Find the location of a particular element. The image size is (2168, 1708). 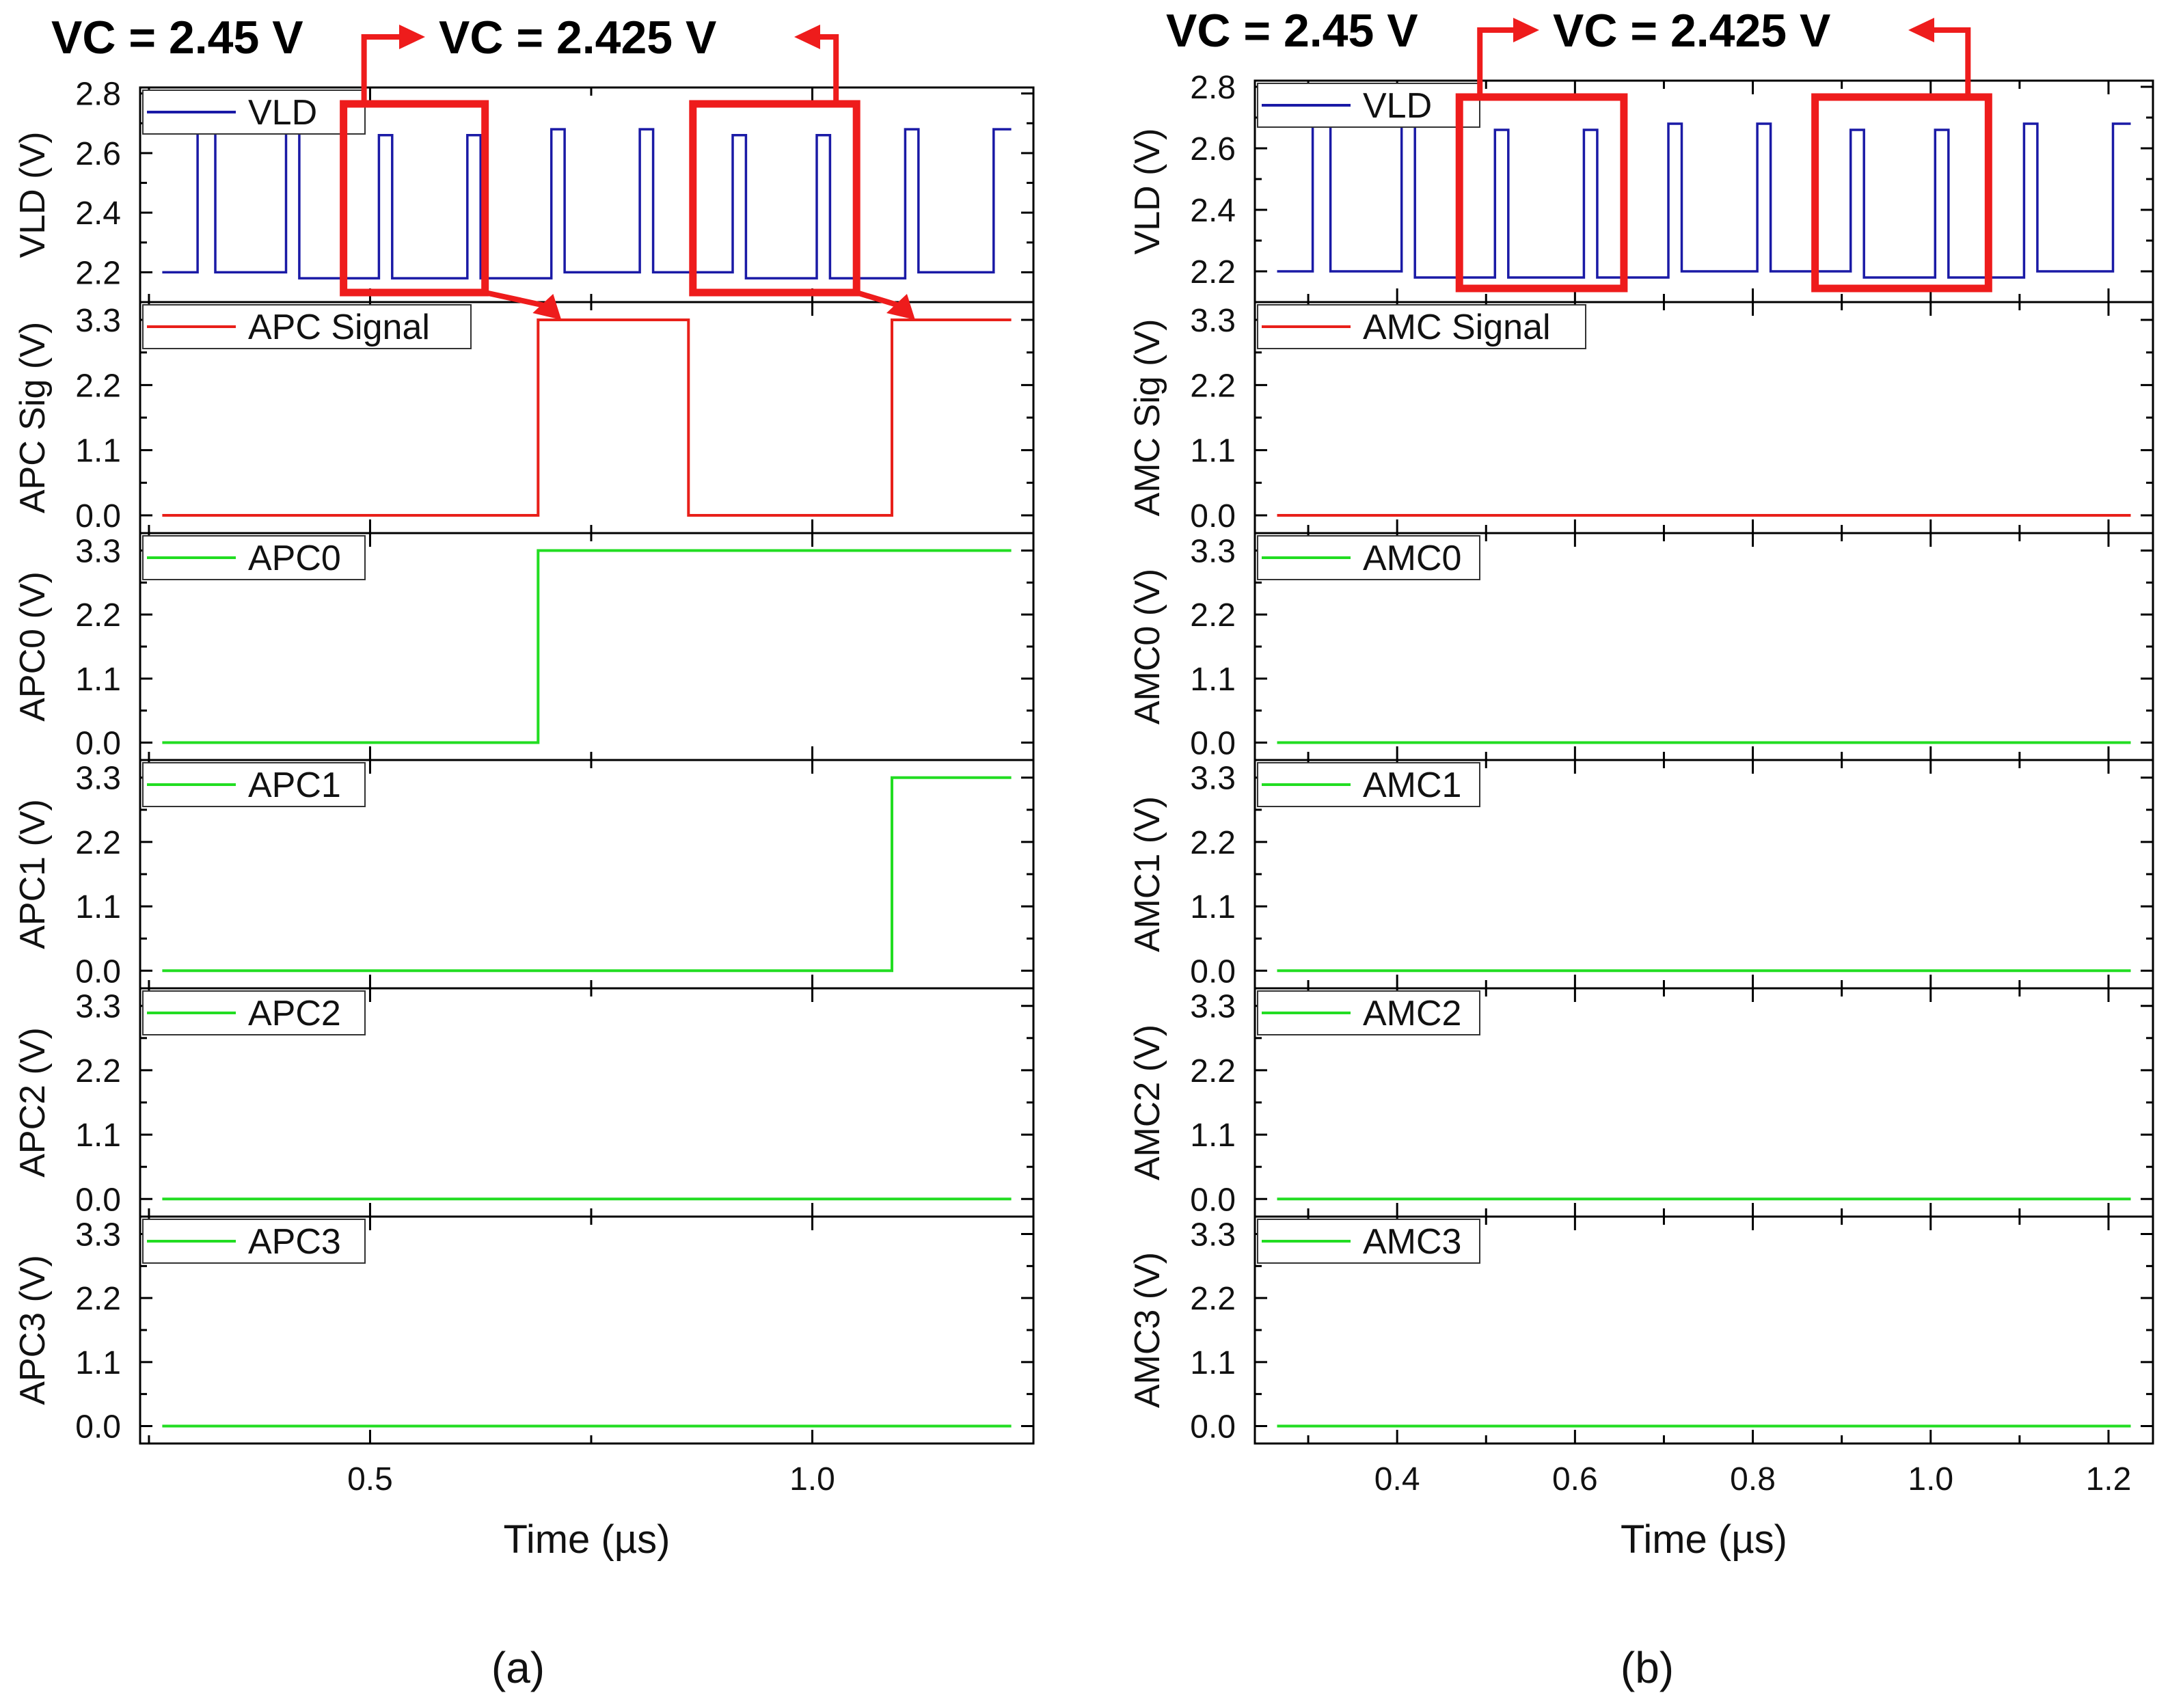

legend: APC2 is located at coordinates (254, 1013).